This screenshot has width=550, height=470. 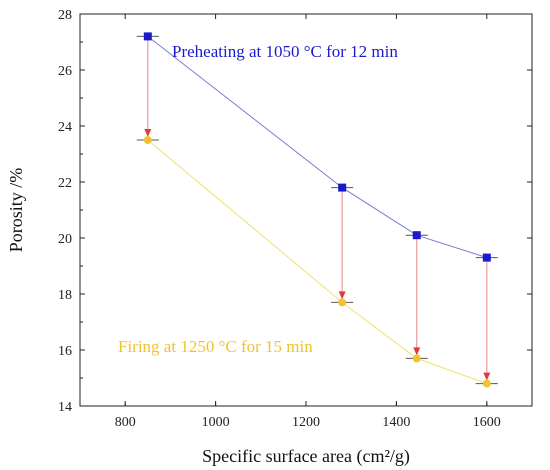 I want to click on y-tick-label: 18, so click(x=65, y=295).